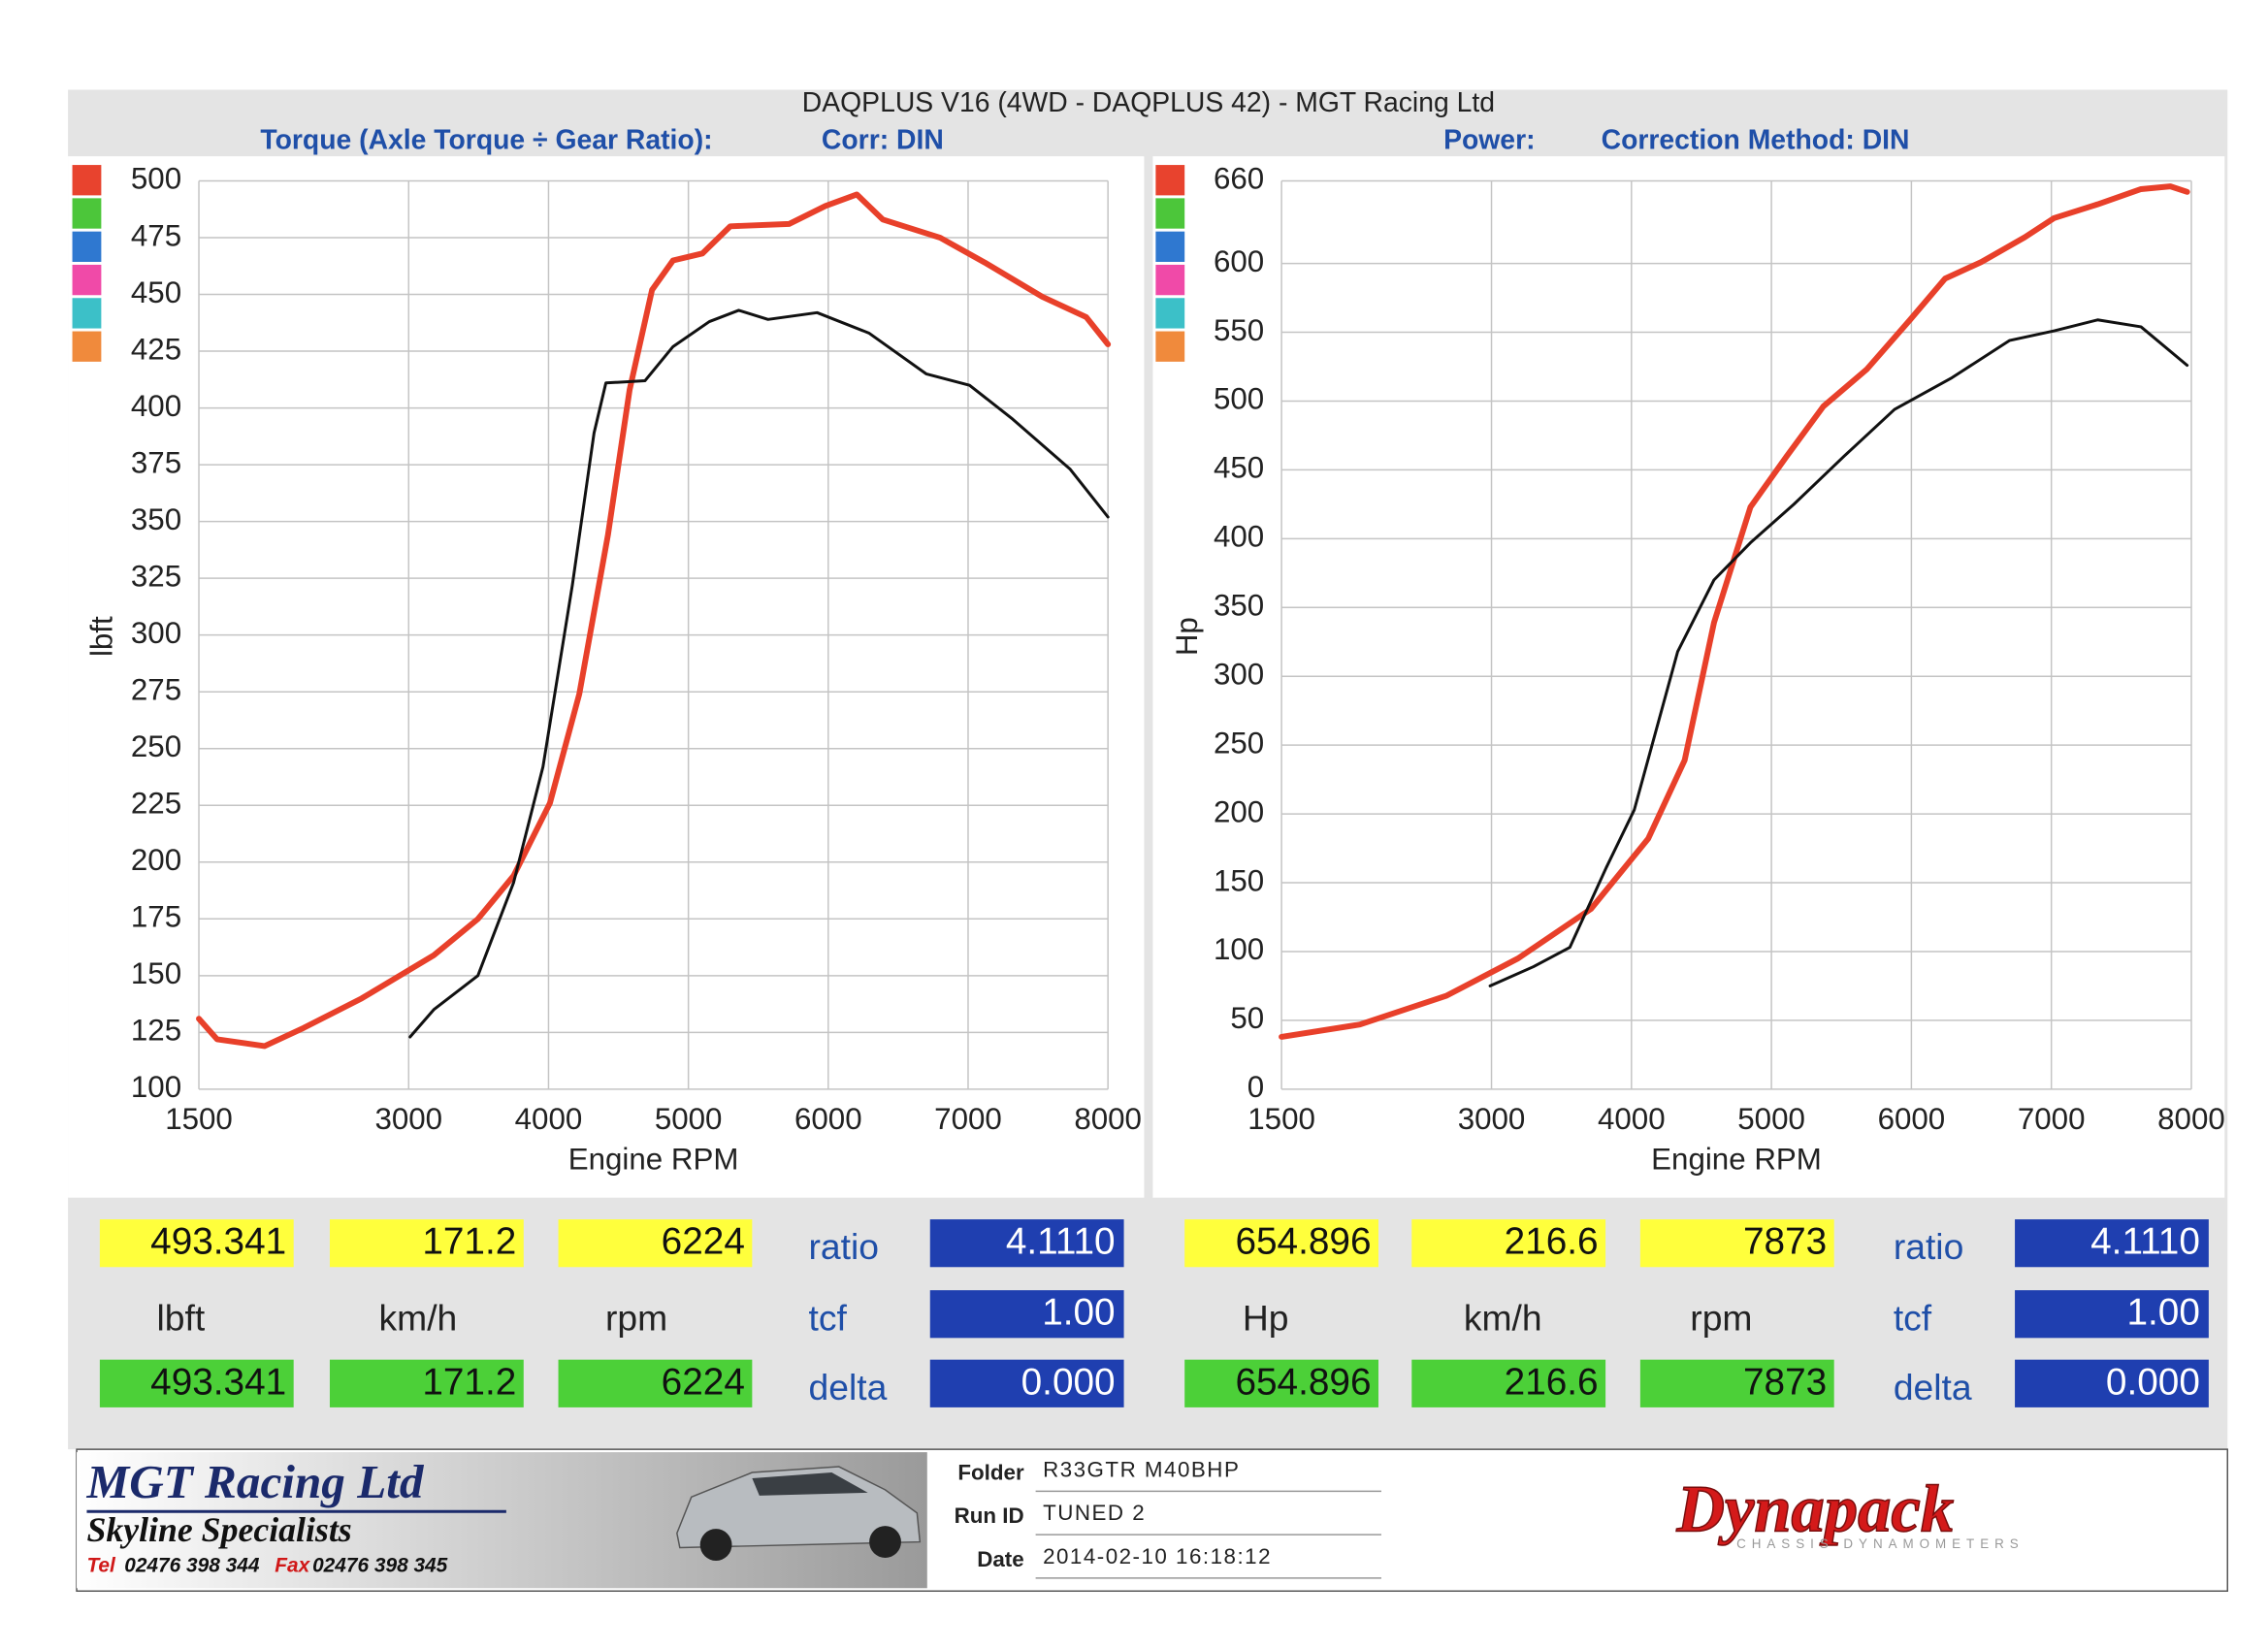  Describe the element at coordinates (653, 1160) in the screenshot. I see `x-axis-label: Engine RPM` at that location.